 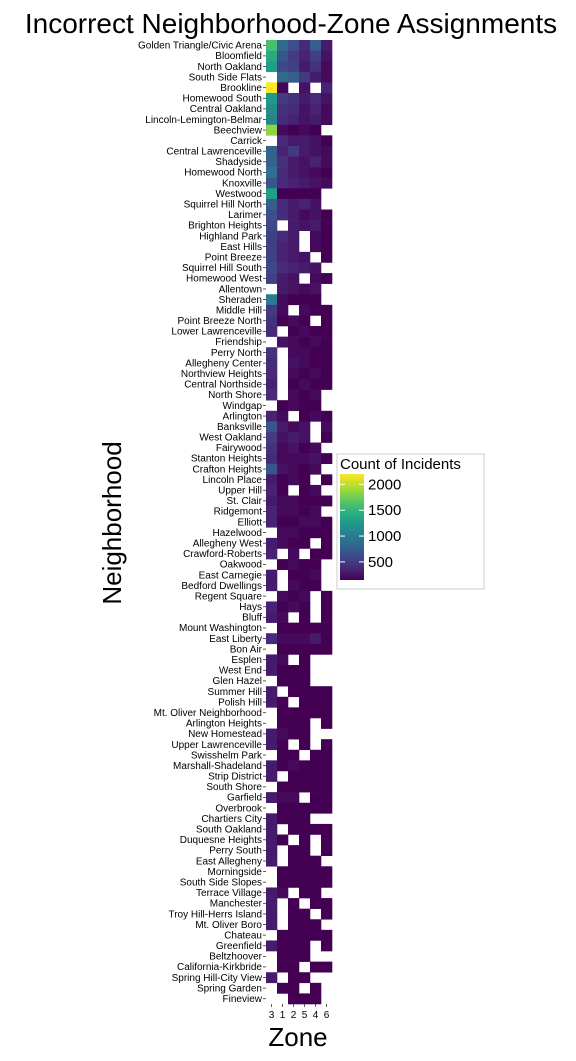 What do you see at coordinates (238, 512) in the screenshot?
I see `y-tick-label: Ridgemont` at bounding box center [238, 512].